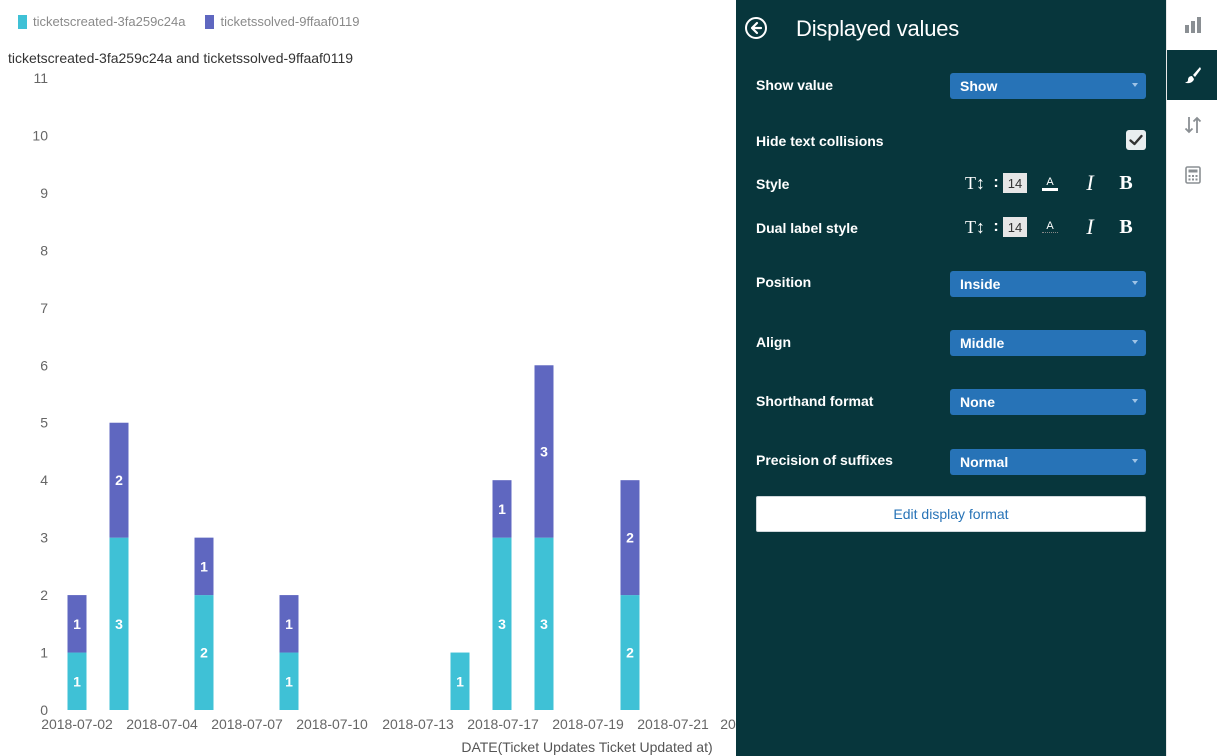  I want to click on panel-title: Displayed values, so click(878, 28).